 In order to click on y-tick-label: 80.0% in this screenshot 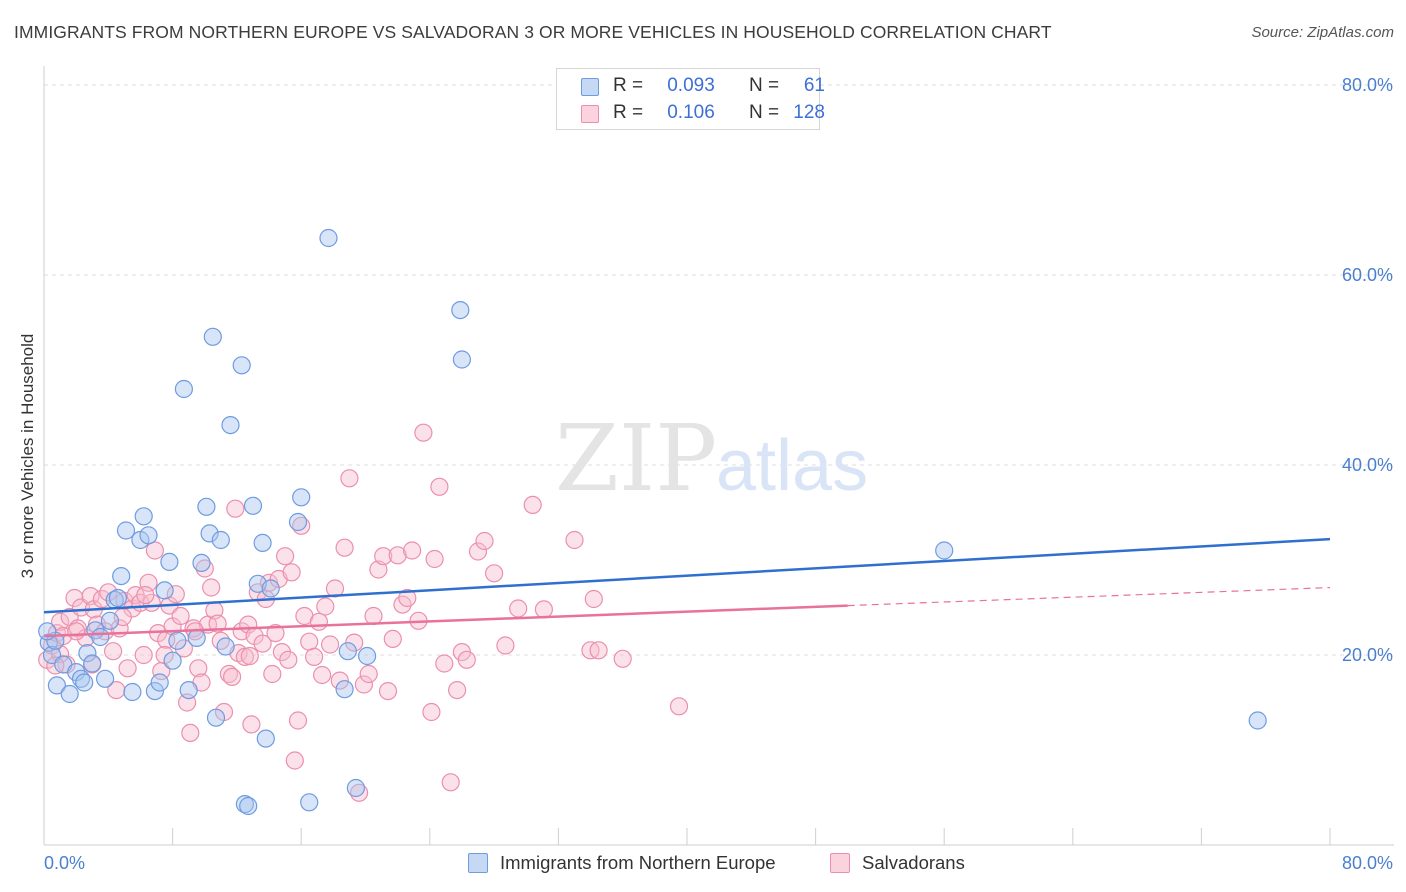, I will do `click(1367, 85)`.